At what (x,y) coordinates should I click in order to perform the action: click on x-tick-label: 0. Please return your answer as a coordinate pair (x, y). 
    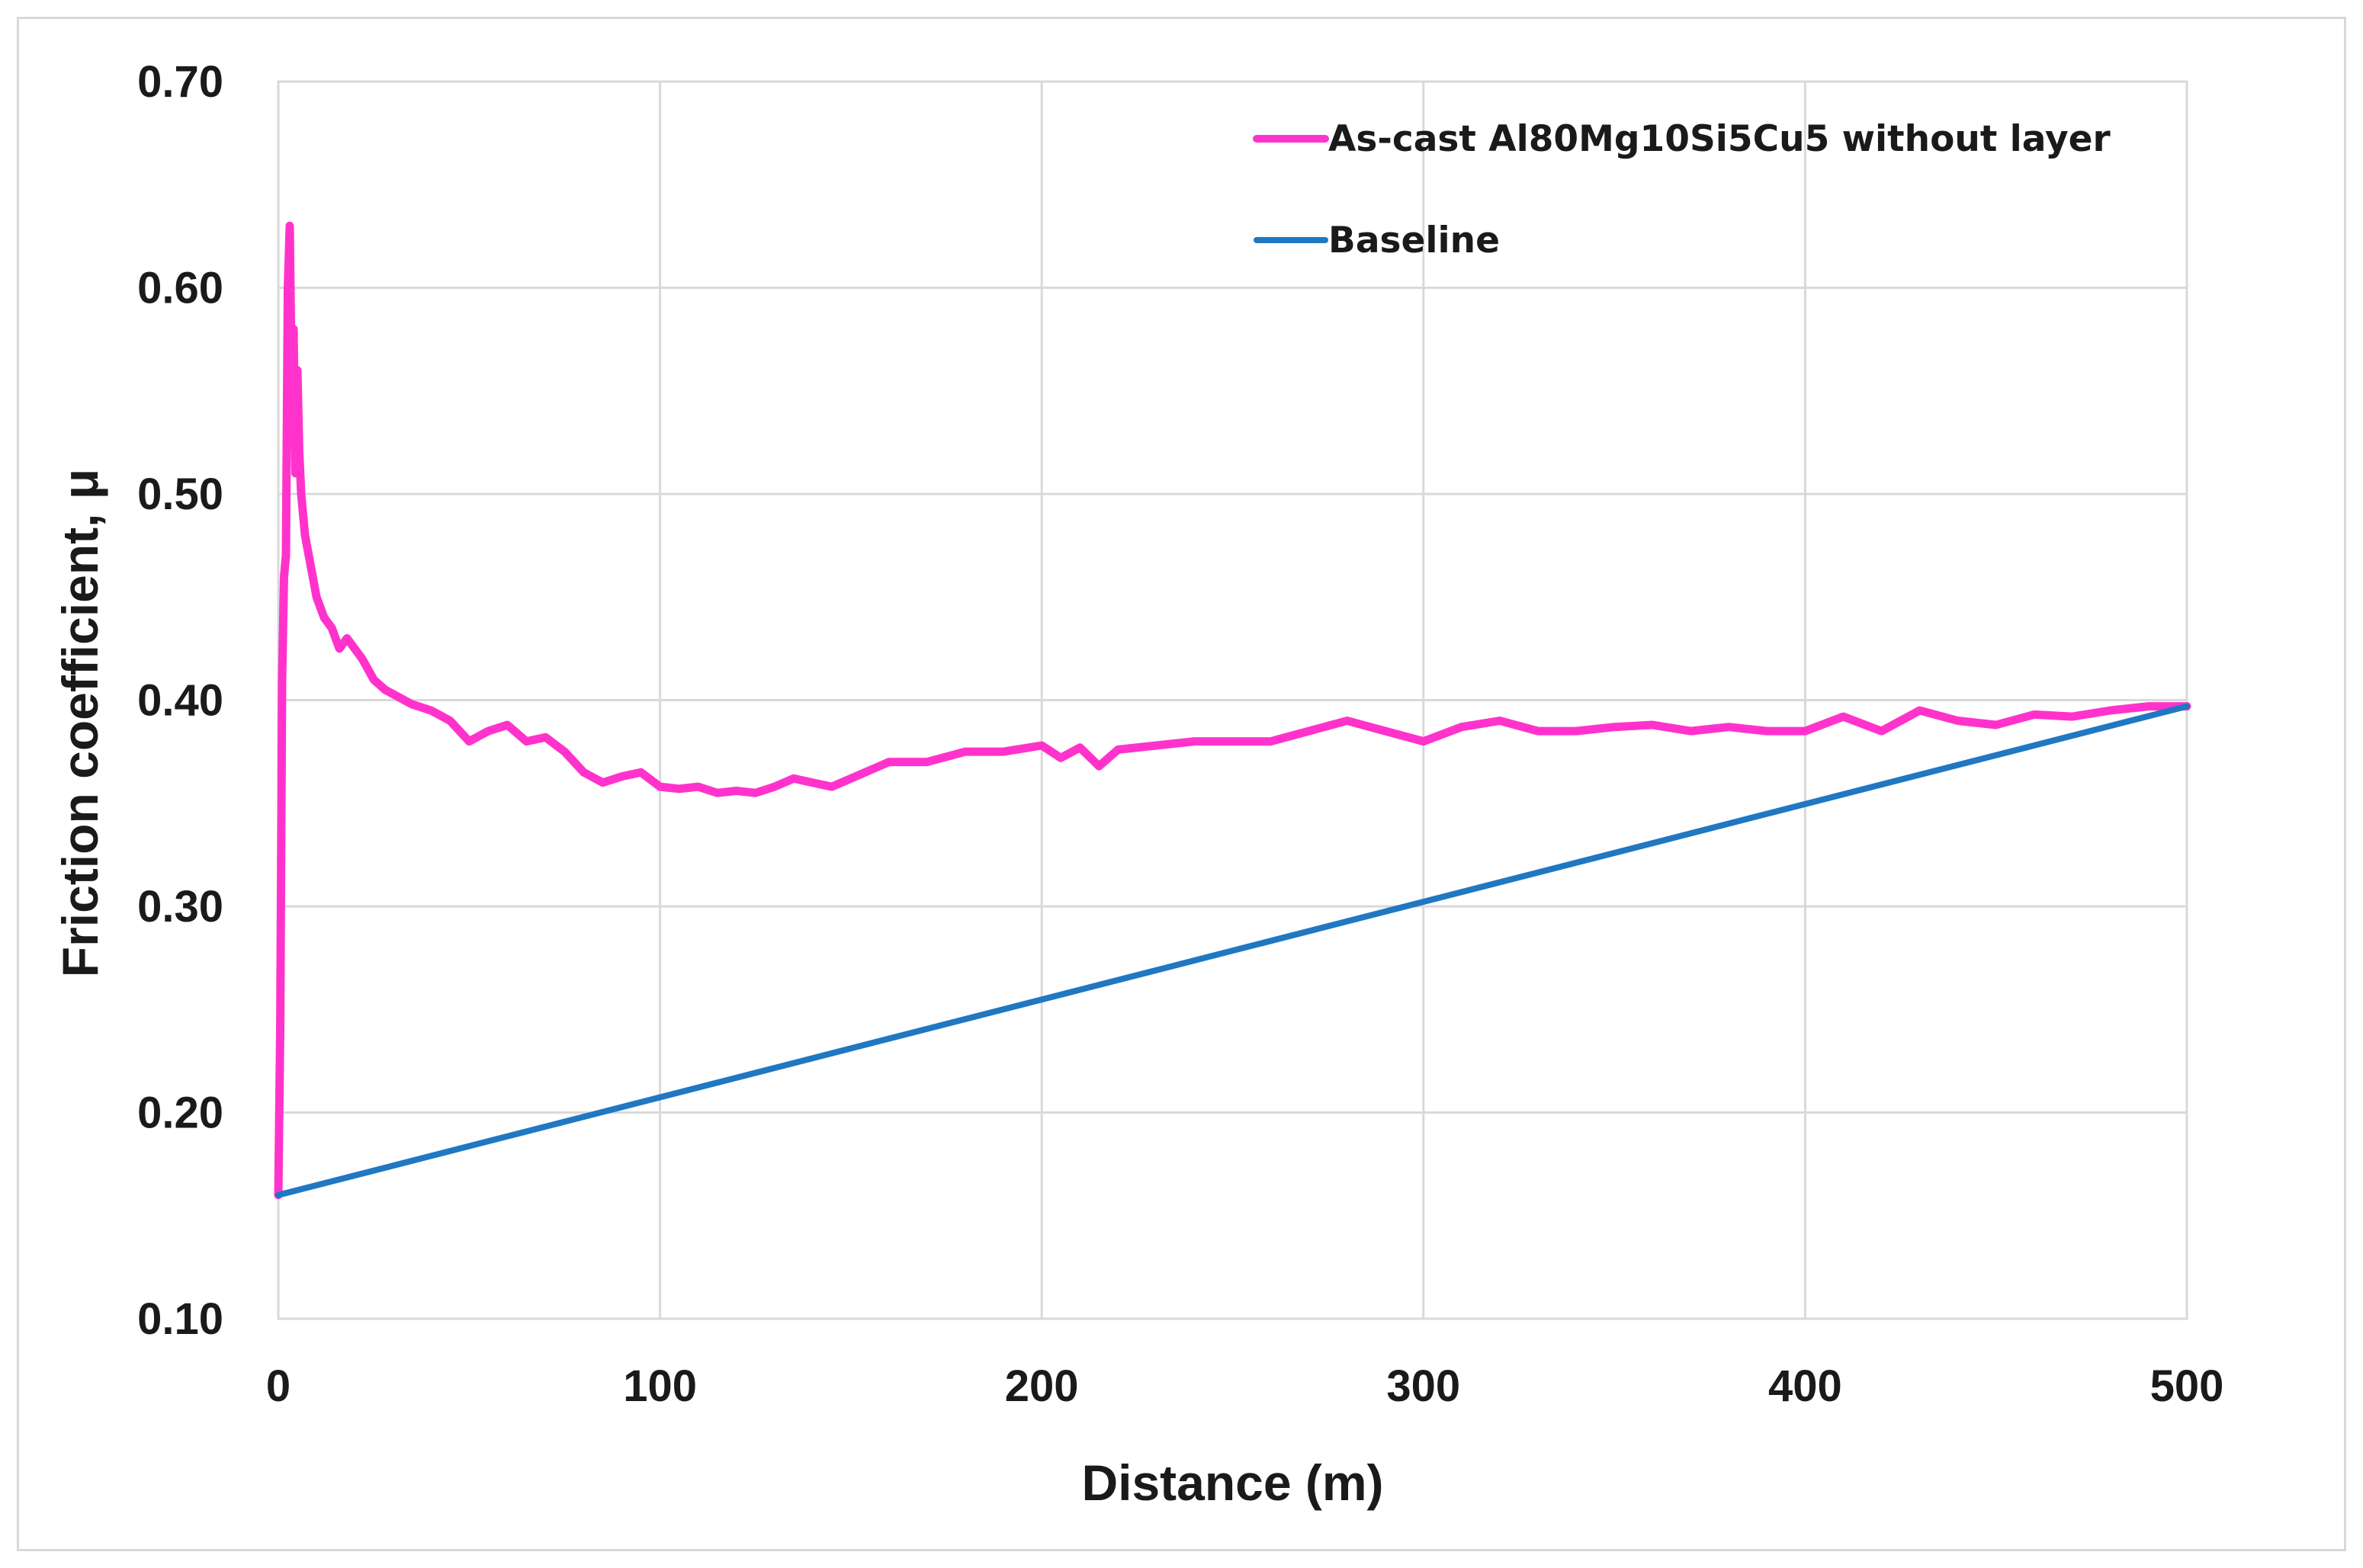
    Looking at the image, I should click on (279, 1386).